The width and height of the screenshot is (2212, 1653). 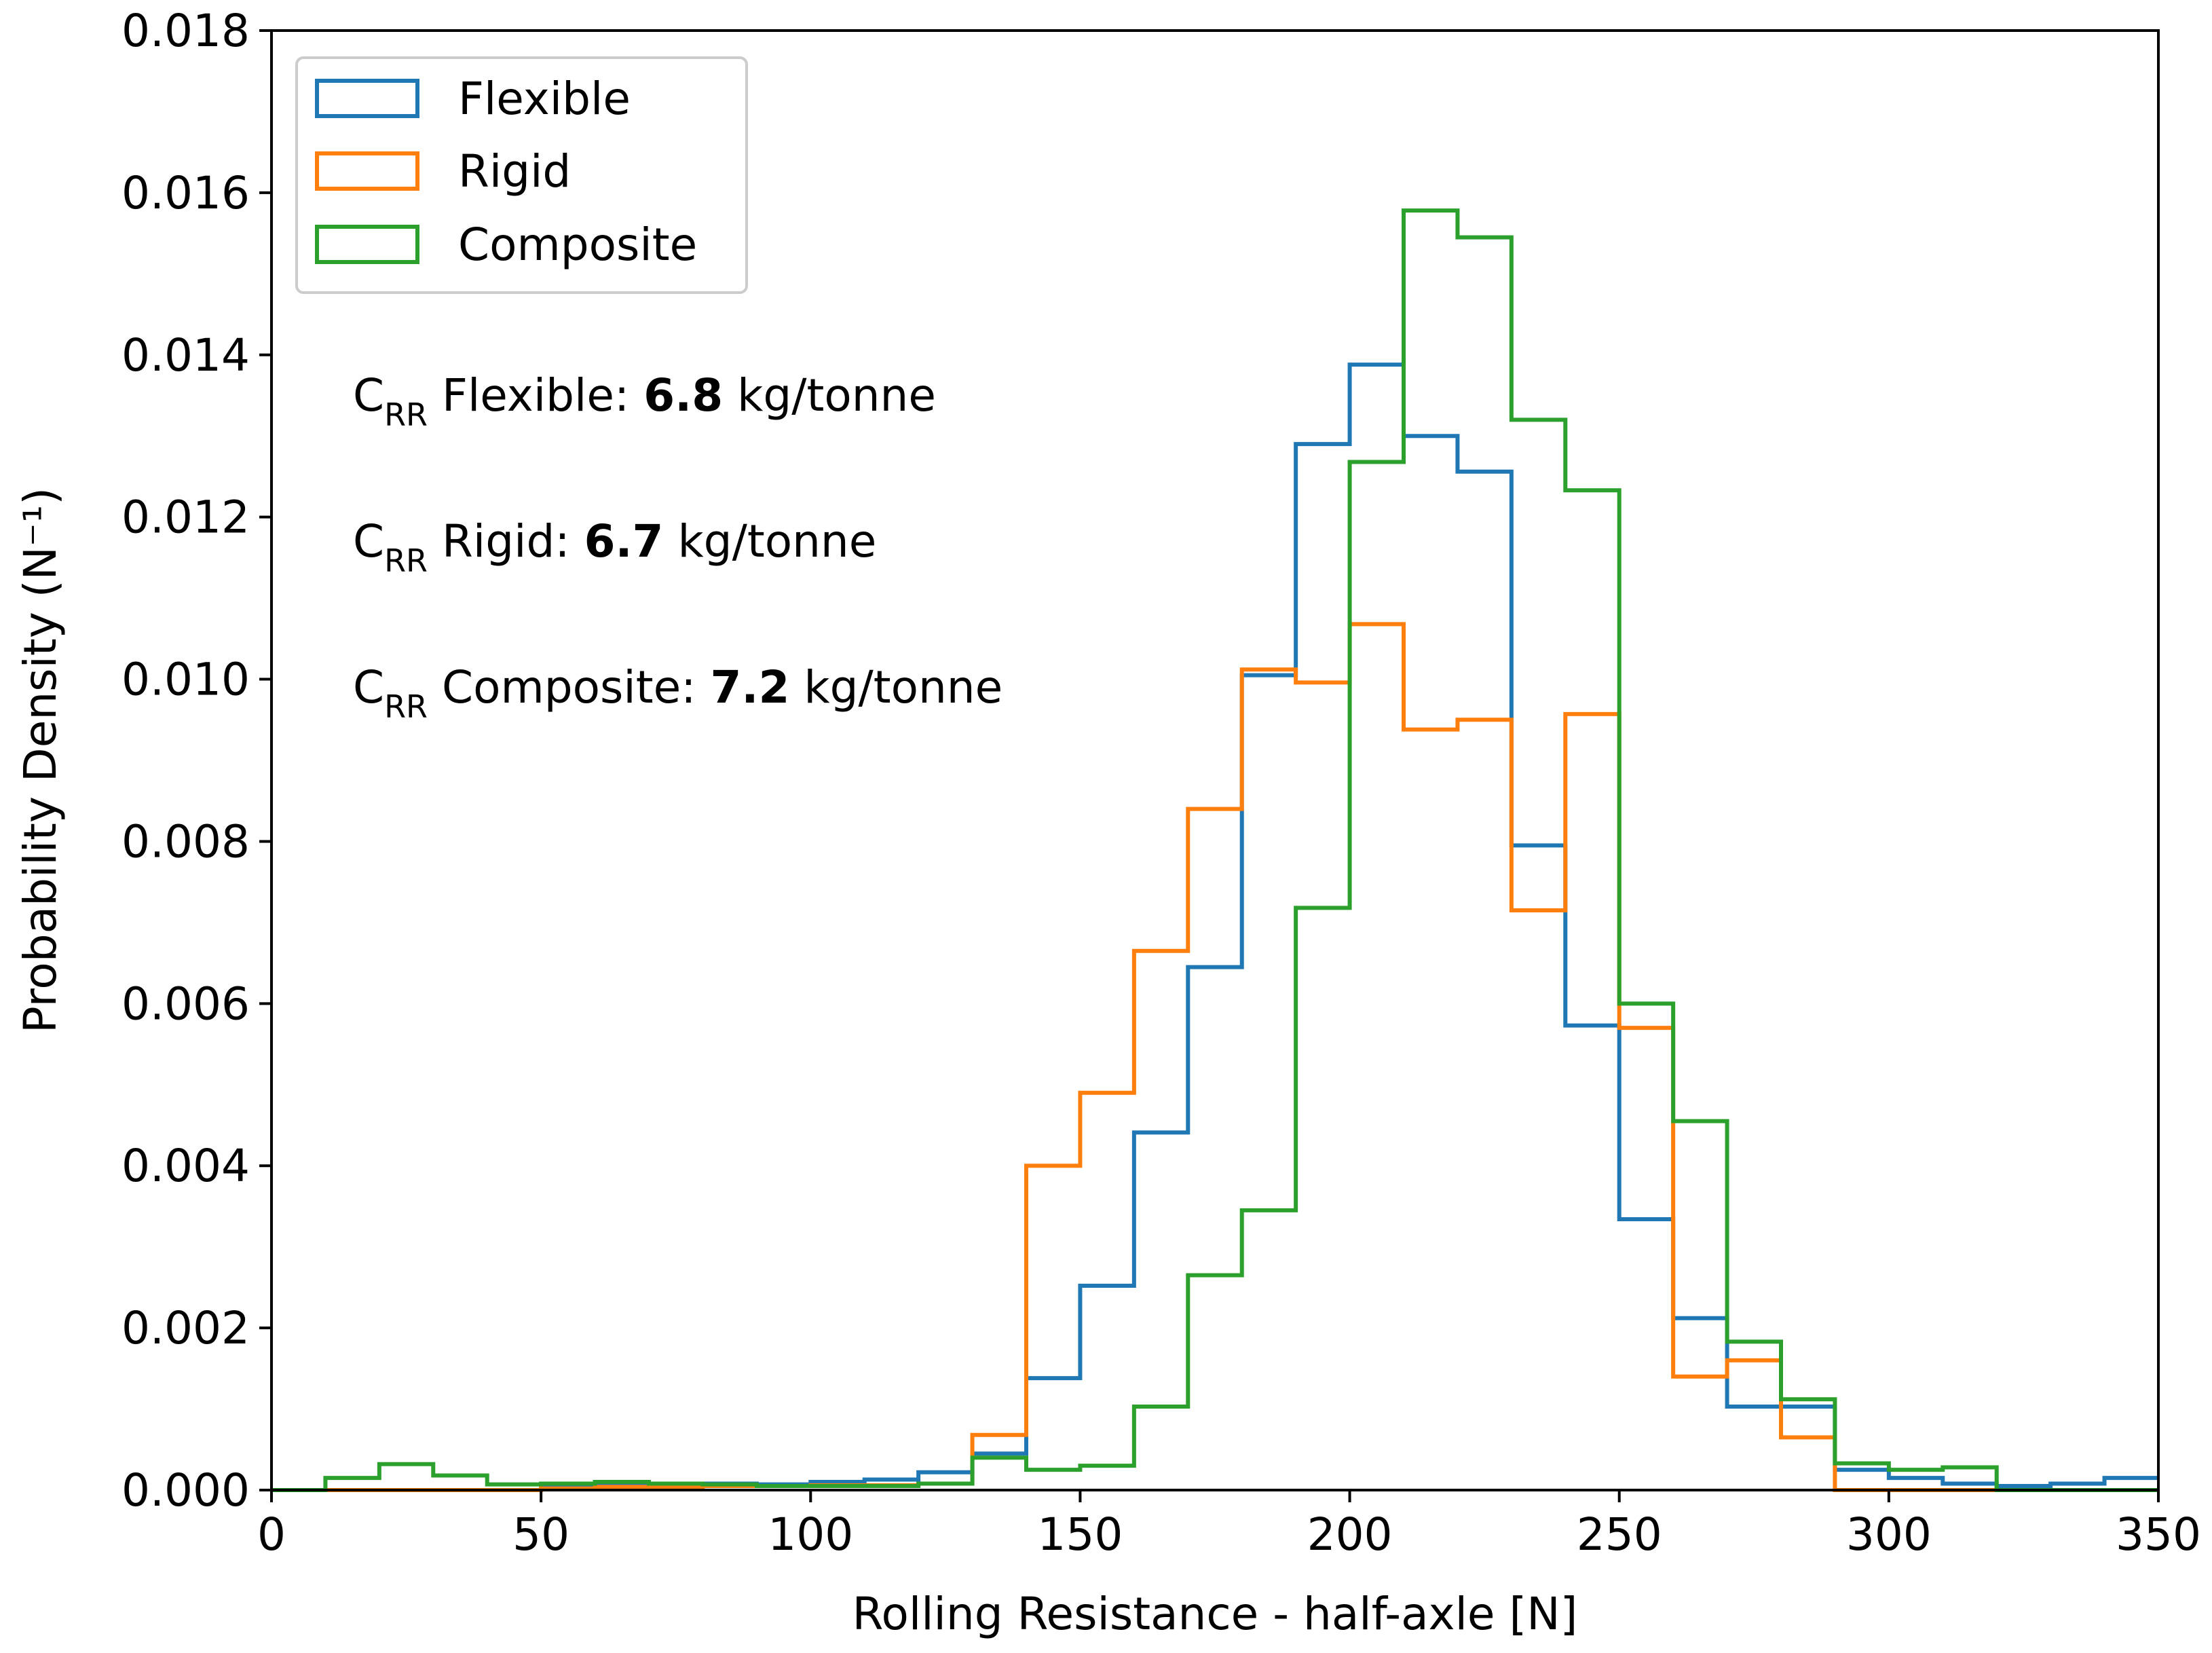 I want to click on crr-label: Flexible:, so click(x=535, y=396).